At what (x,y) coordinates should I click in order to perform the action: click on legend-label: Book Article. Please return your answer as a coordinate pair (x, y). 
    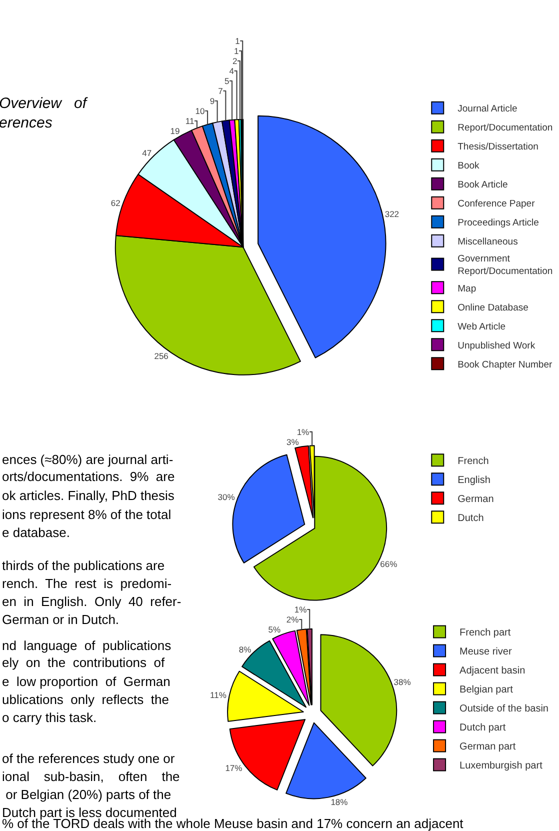
    Looking at the image, I should click on (483, 185).